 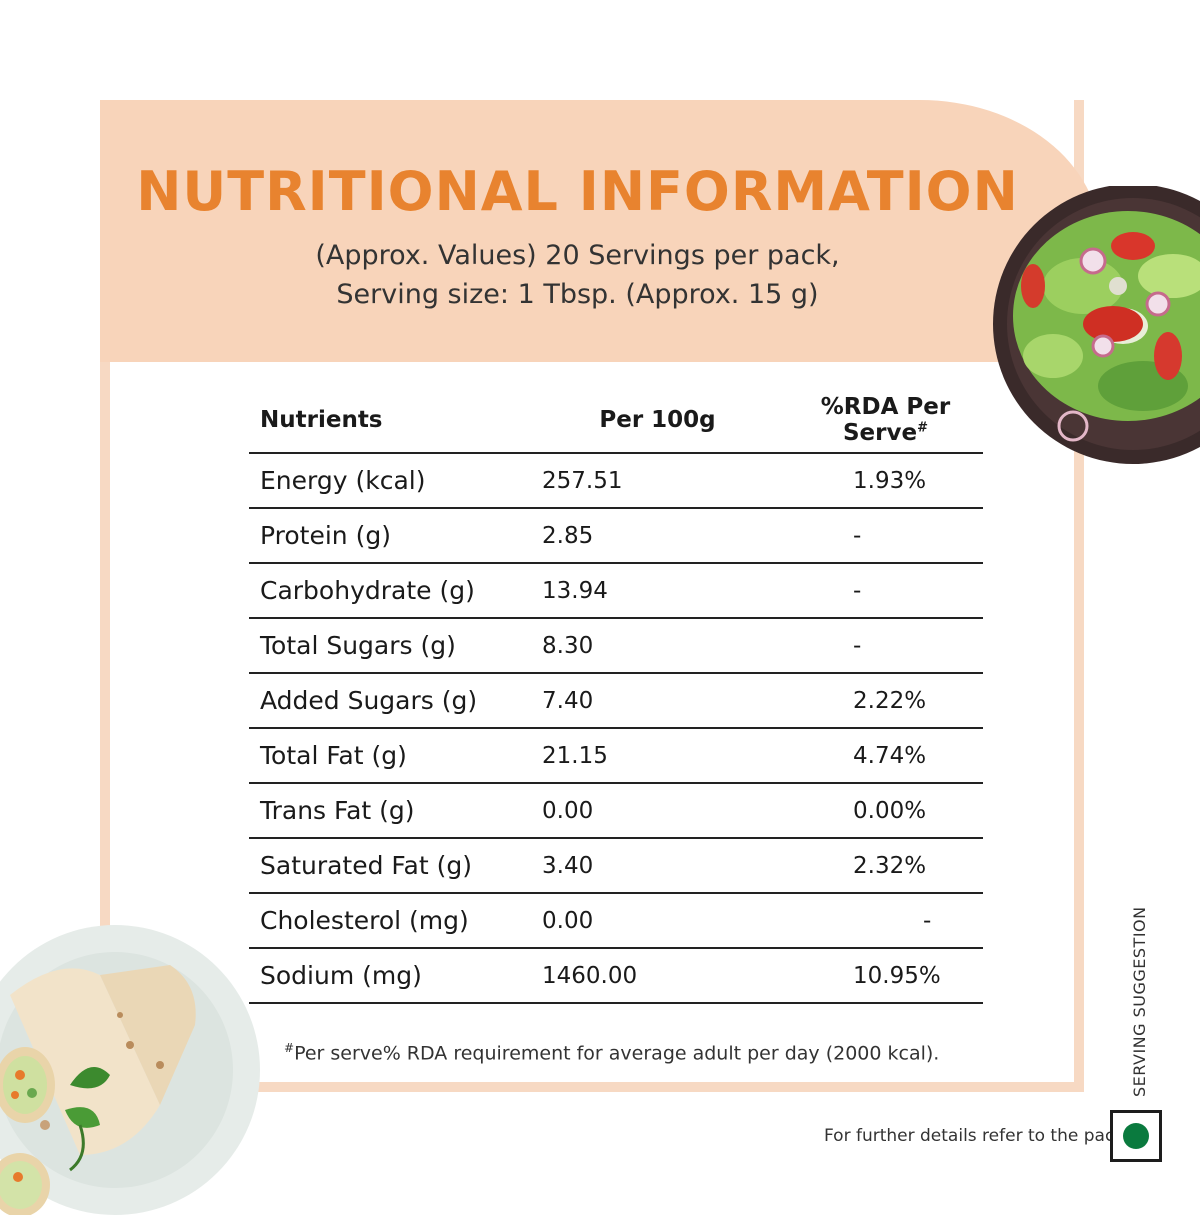 What do you see at coordinates (388, 481) in the screenshot?
I see `nutrient-name: Energy (kcal)` at bounding box center [388, 481].